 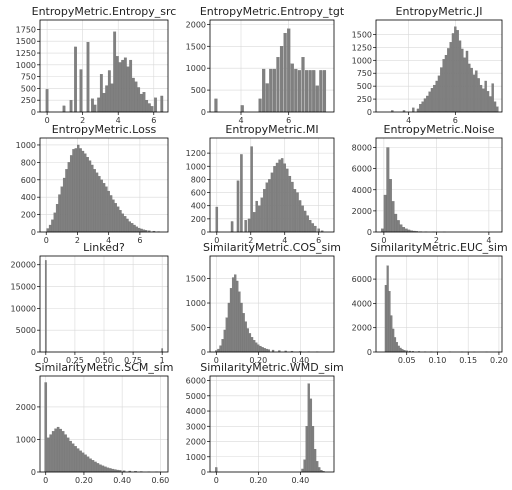 I want to click on y-tick-label: 500, so click(x=28, y=88).